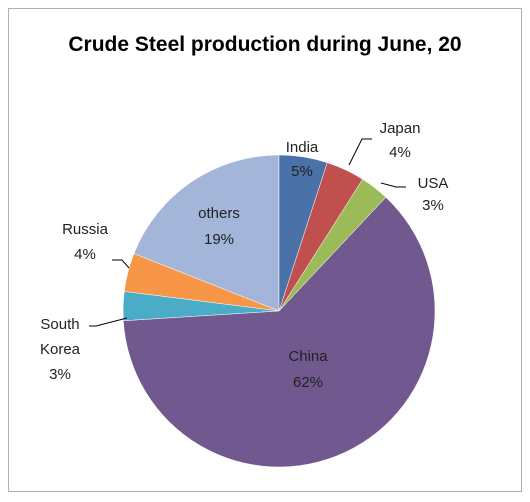 This screenshot has height=502, width=530. I want to click on slice-label: China, so click(308, 356).